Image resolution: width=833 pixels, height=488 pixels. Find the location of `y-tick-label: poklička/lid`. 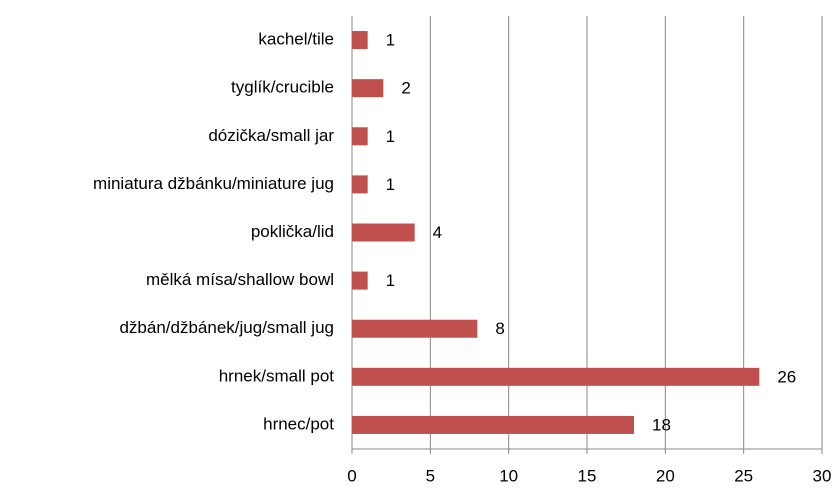

y-tick-label: poklička/lid is located at coordinates (292, 231).